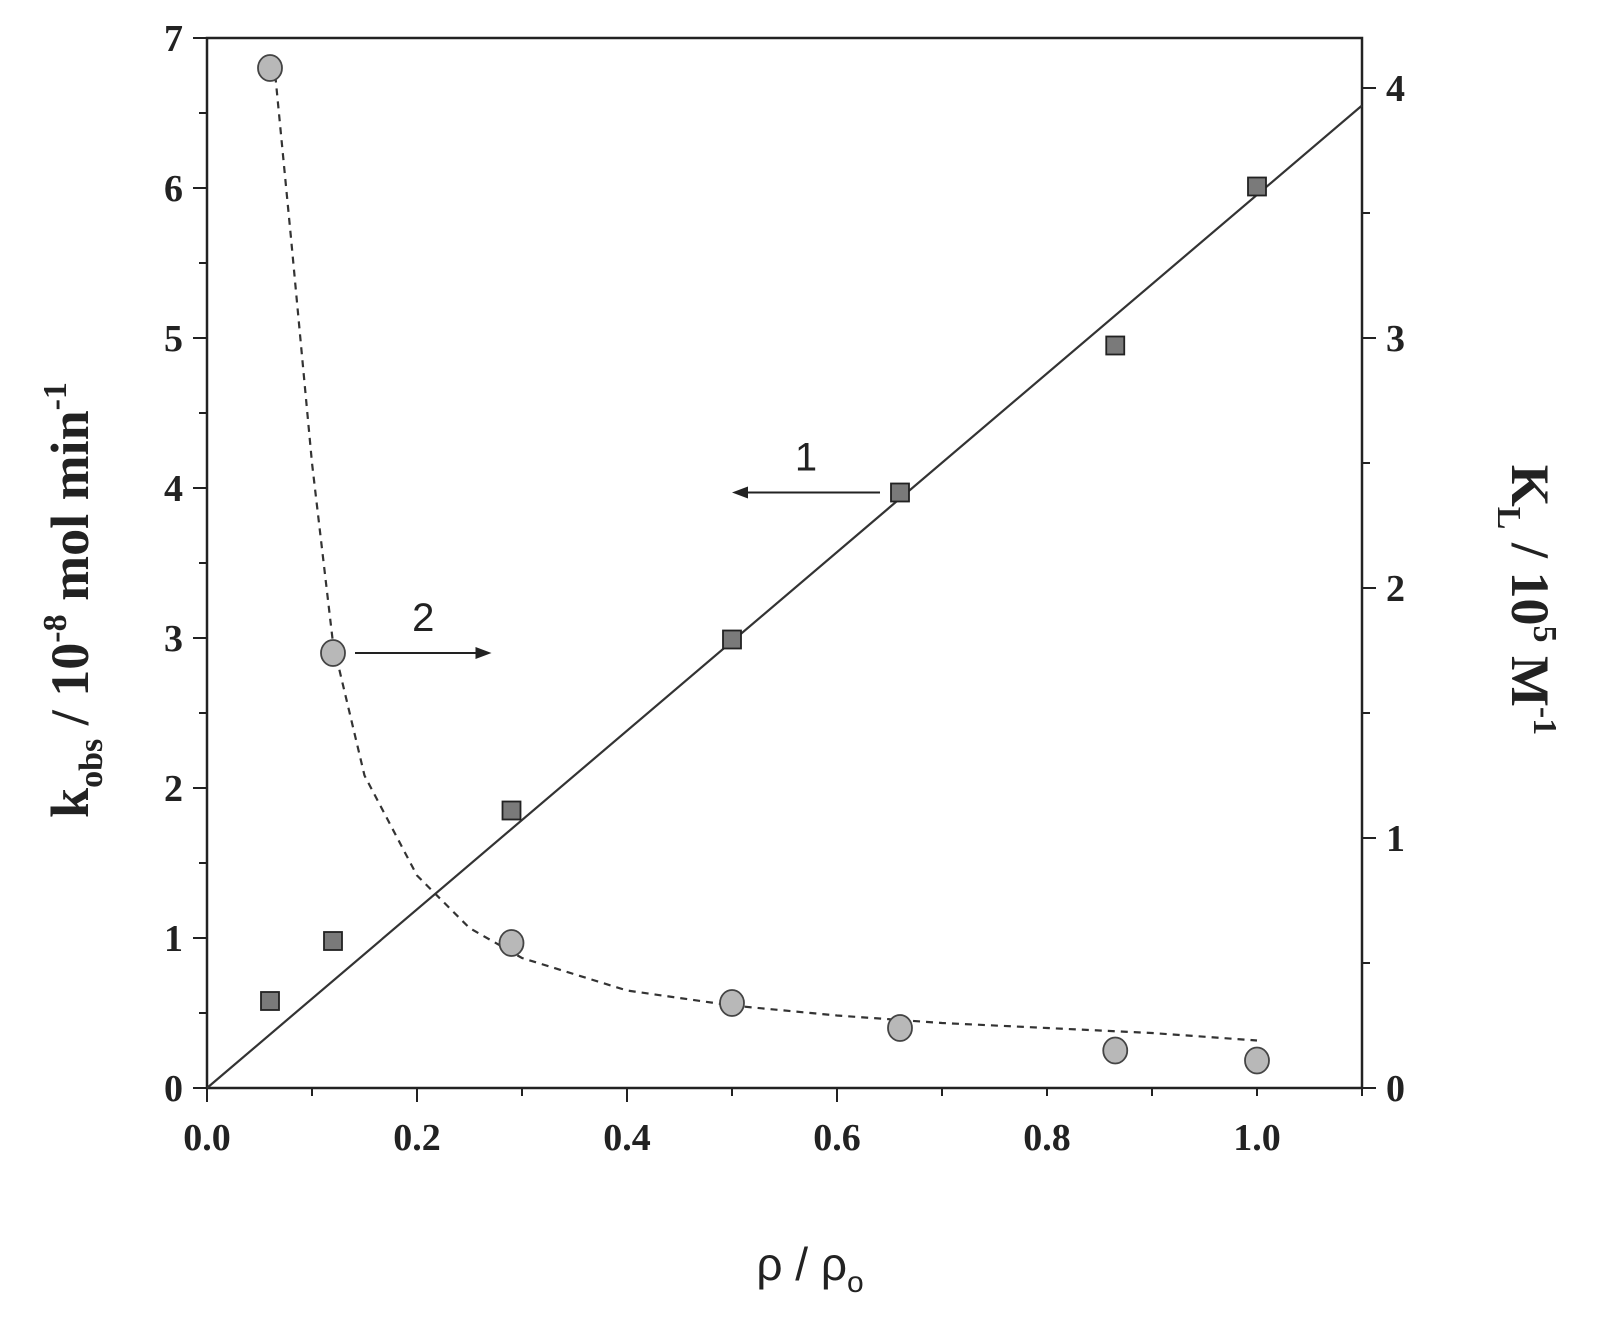 This screenshot has height=1318, width=1610. I want to click on x-tick-label: 0.6, so click(837, 1138).